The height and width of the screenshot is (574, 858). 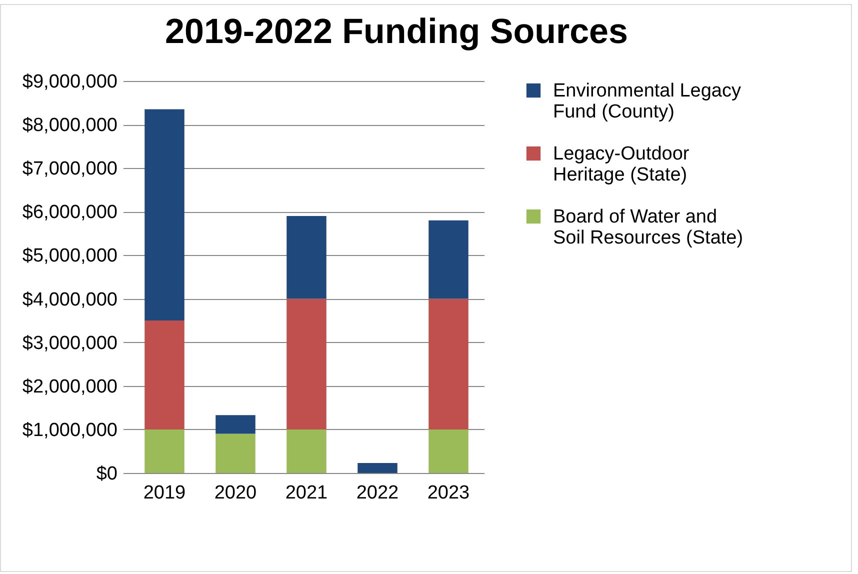 I want to click on y-tick-label: $6,000,000, so click(x=70, y=213).